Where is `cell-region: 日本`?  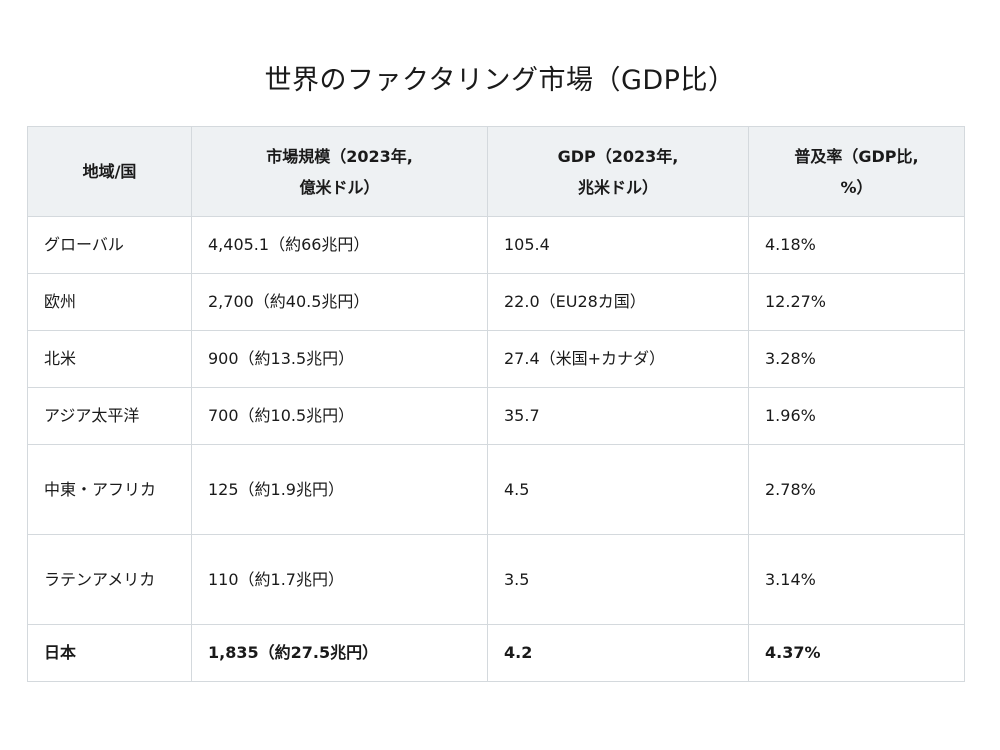
cell-region: 日本 is located at coordinates (109, 653).